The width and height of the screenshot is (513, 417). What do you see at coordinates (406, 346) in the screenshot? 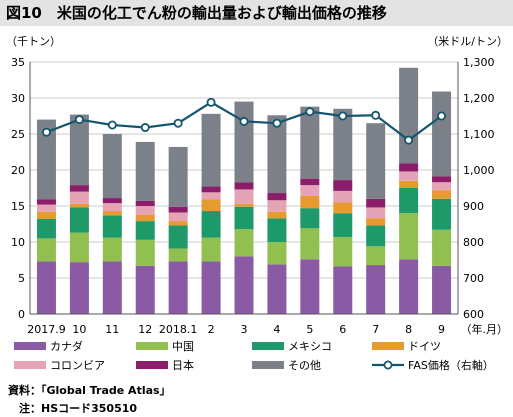
I see `legend-item: ドイツ` at bounding box center [406, 346].